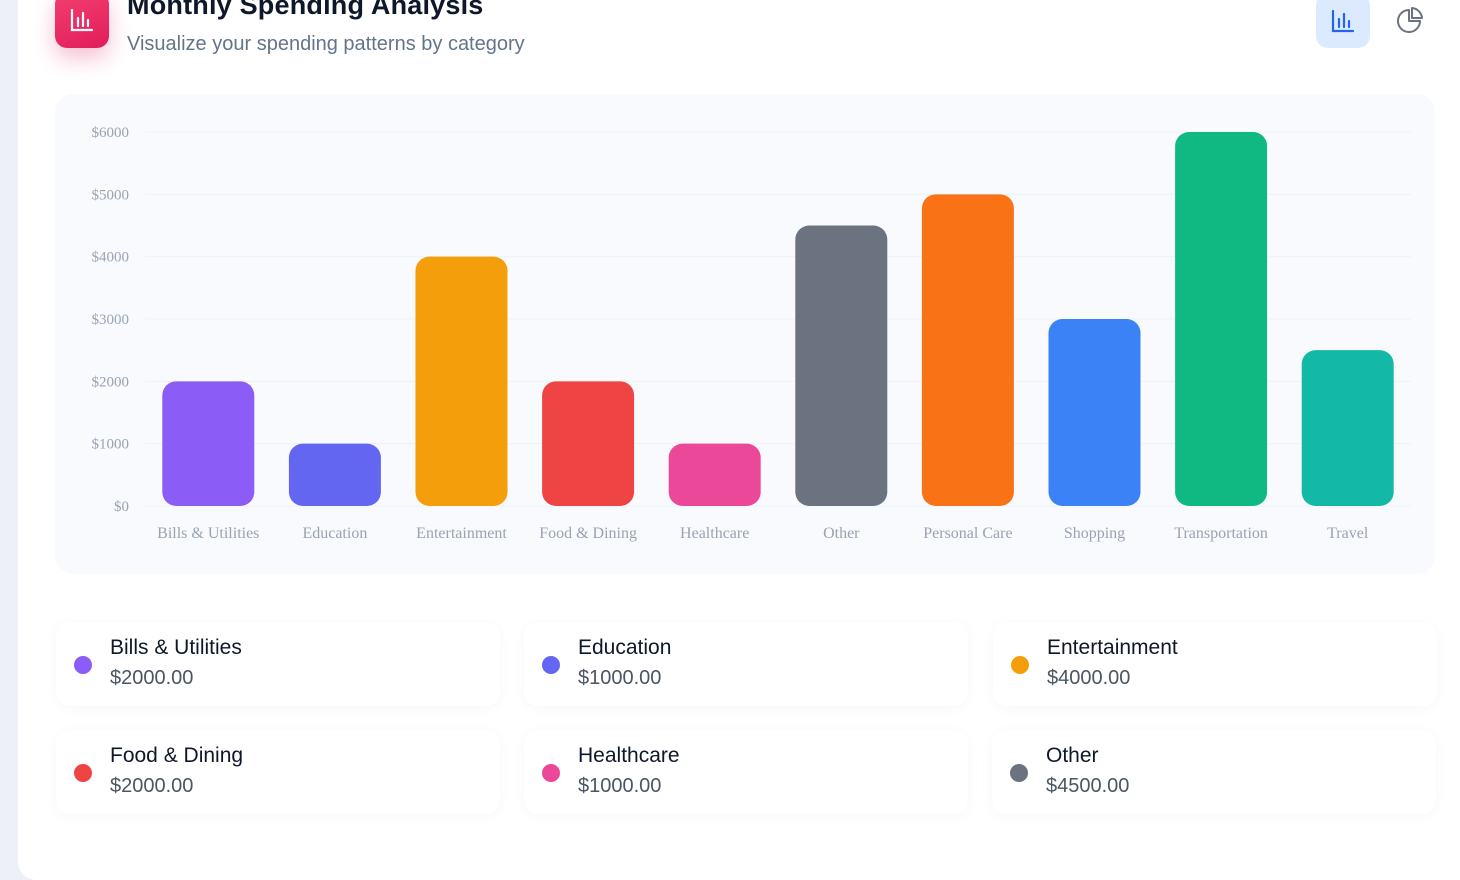 Image resolution: width=1460 pixels, height=880 pixels. I want to click on x-tick-label: Entertainment, so click(461, 533).